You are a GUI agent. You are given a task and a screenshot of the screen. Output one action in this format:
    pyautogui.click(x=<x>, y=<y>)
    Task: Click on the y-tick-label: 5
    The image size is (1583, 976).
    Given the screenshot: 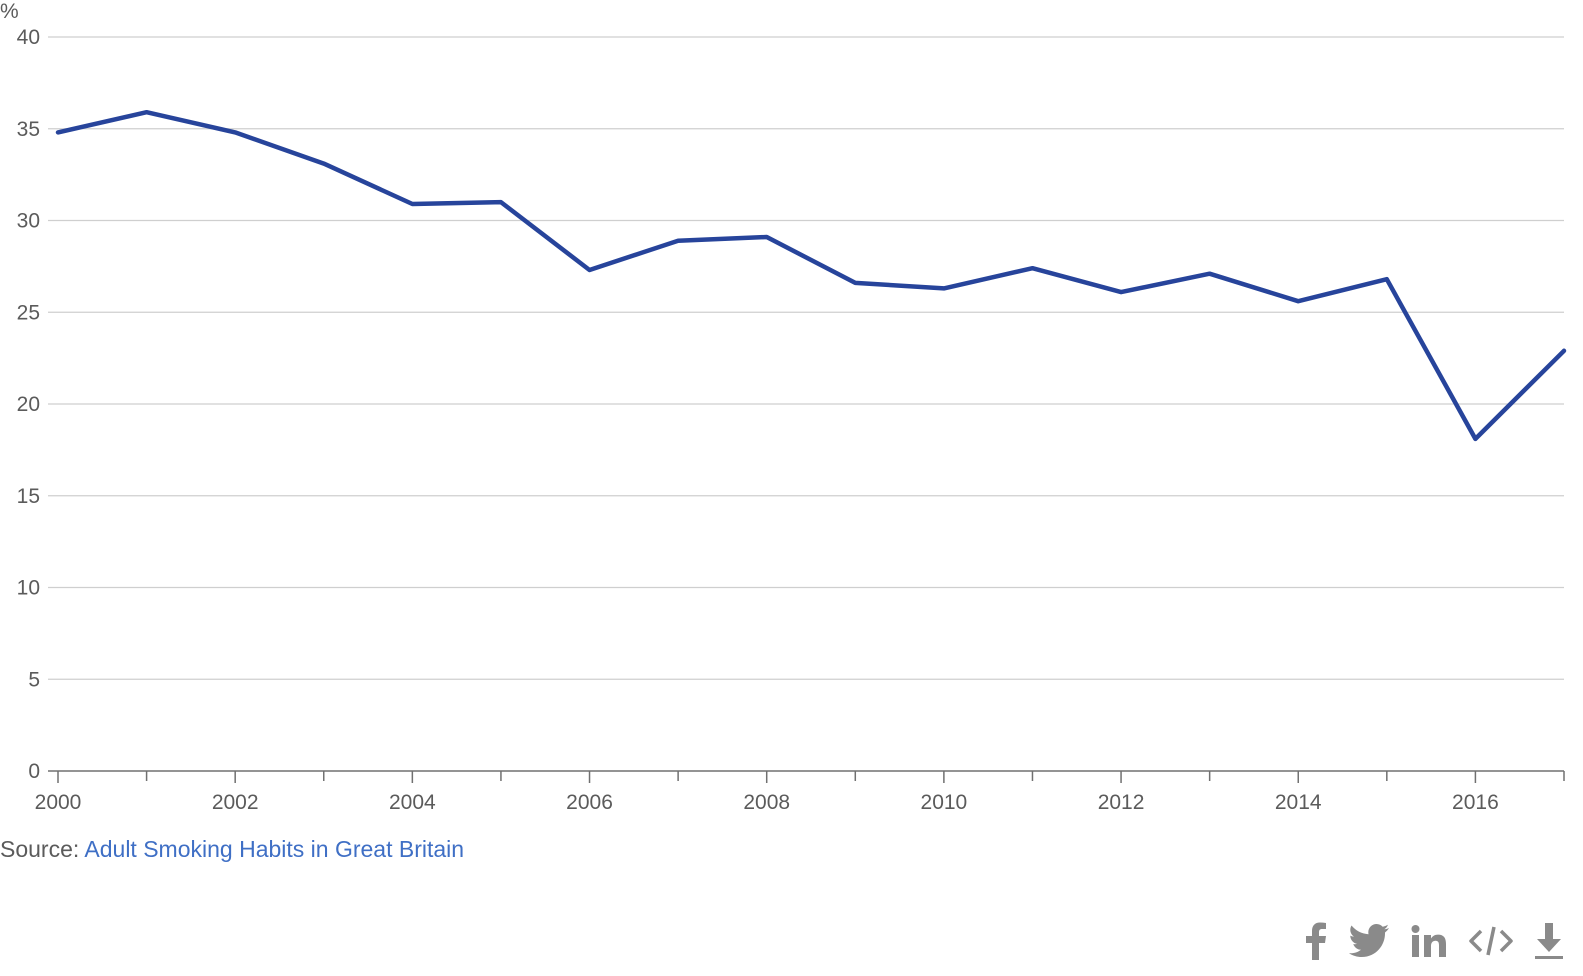 What is the action you would take?
    pyautogui.click(x=34, y=679)
    